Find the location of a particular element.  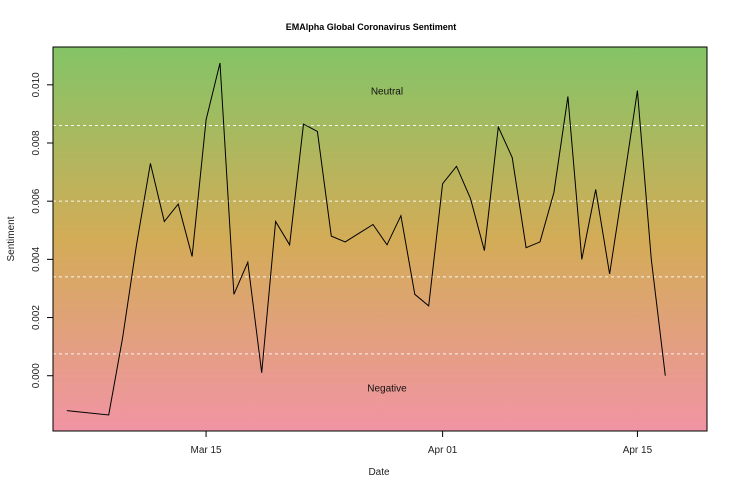

y-tick-label: 0.010 is located at coordinates (36, 84).